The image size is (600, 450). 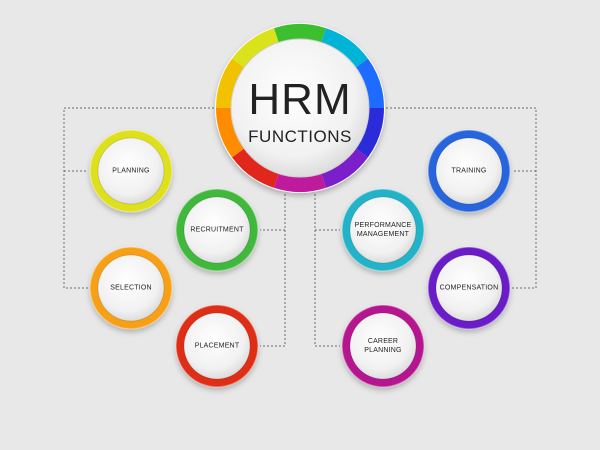 I want to click on node-selection, so click(x=131, y=288).